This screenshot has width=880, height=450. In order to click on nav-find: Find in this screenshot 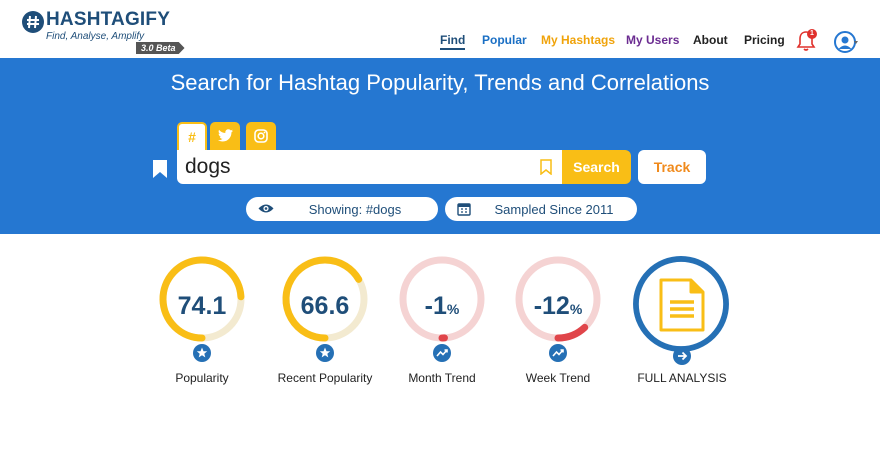, I will do `click(453, 41)`.